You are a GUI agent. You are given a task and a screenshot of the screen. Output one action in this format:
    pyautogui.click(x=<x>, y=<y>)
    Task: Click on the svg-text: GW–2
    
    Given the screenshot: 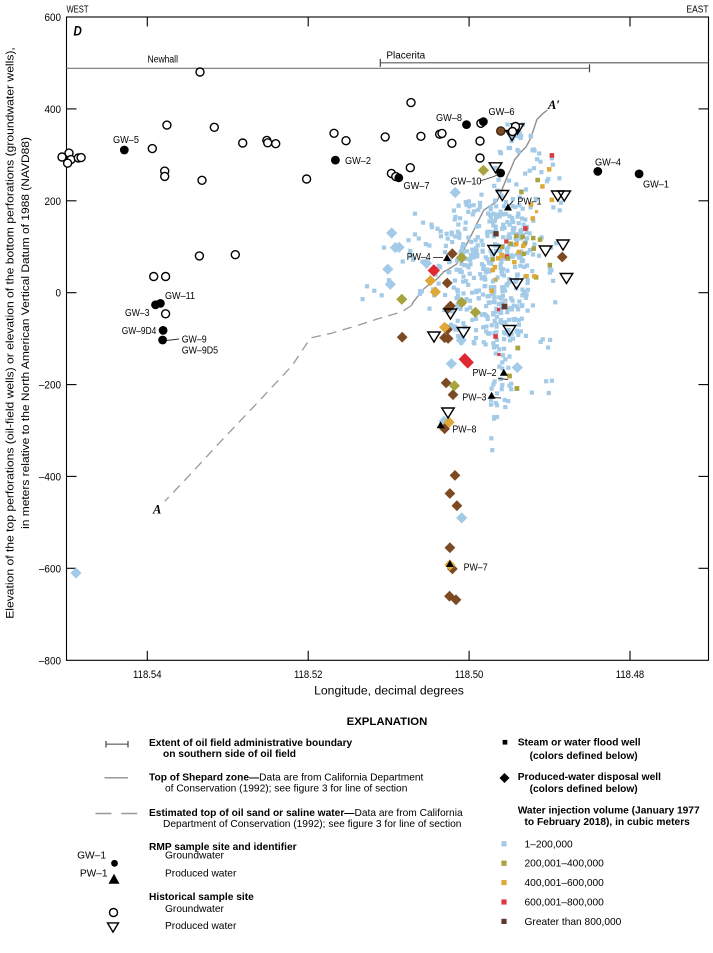 What is the action you would take?
    pyautogui.click(x=358, y=161)
    